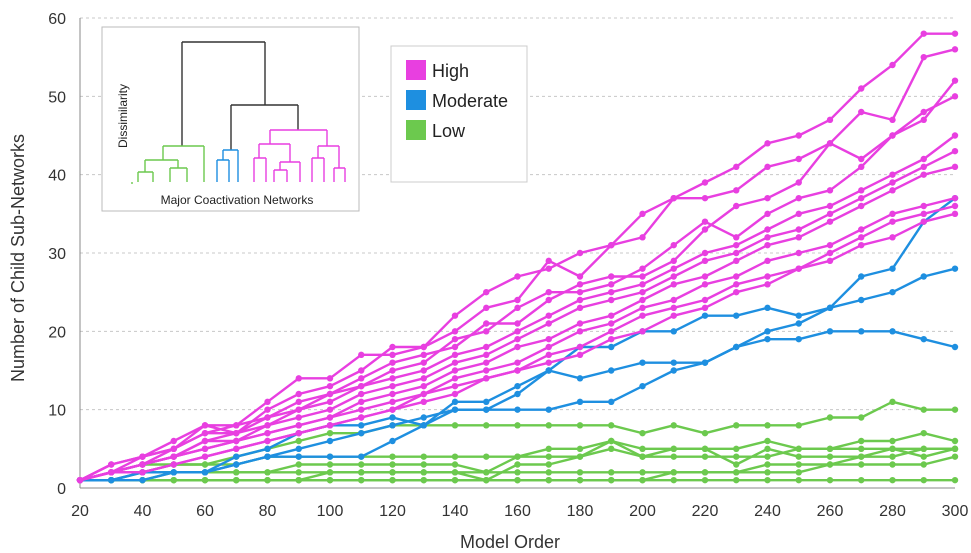 The height and width of the screenshot is (553, 971). Describe the element at coordinates (57, 254) in the screenshot. I see `y-tick-label-30: 30` at that location.